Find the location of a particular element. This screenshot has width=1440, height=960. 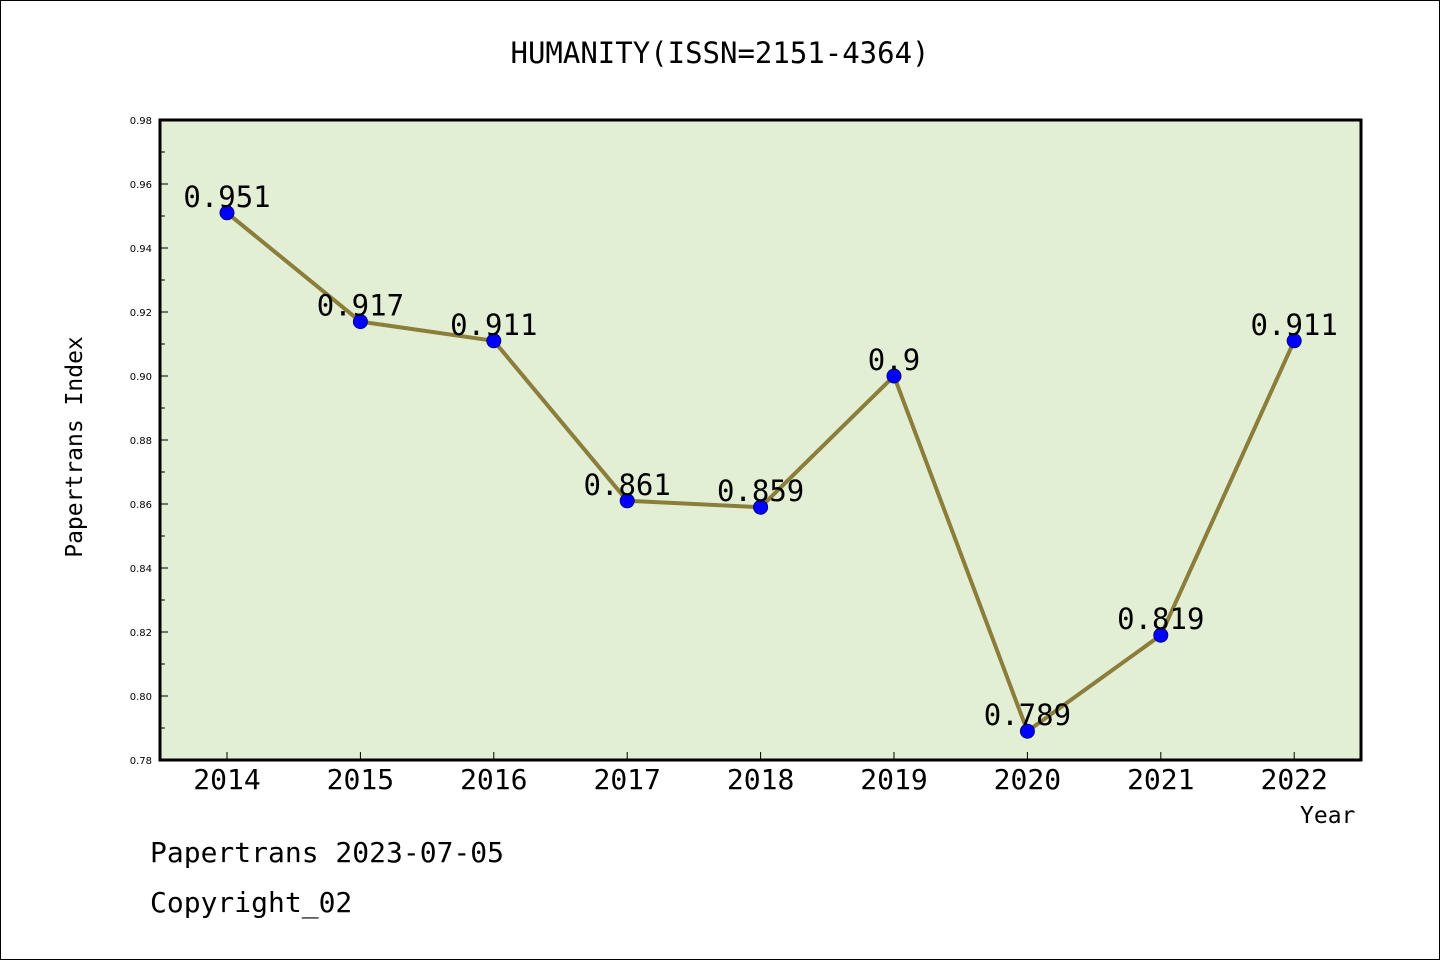

y-tick-label: 0.82 is located at coordinates (141, 633).